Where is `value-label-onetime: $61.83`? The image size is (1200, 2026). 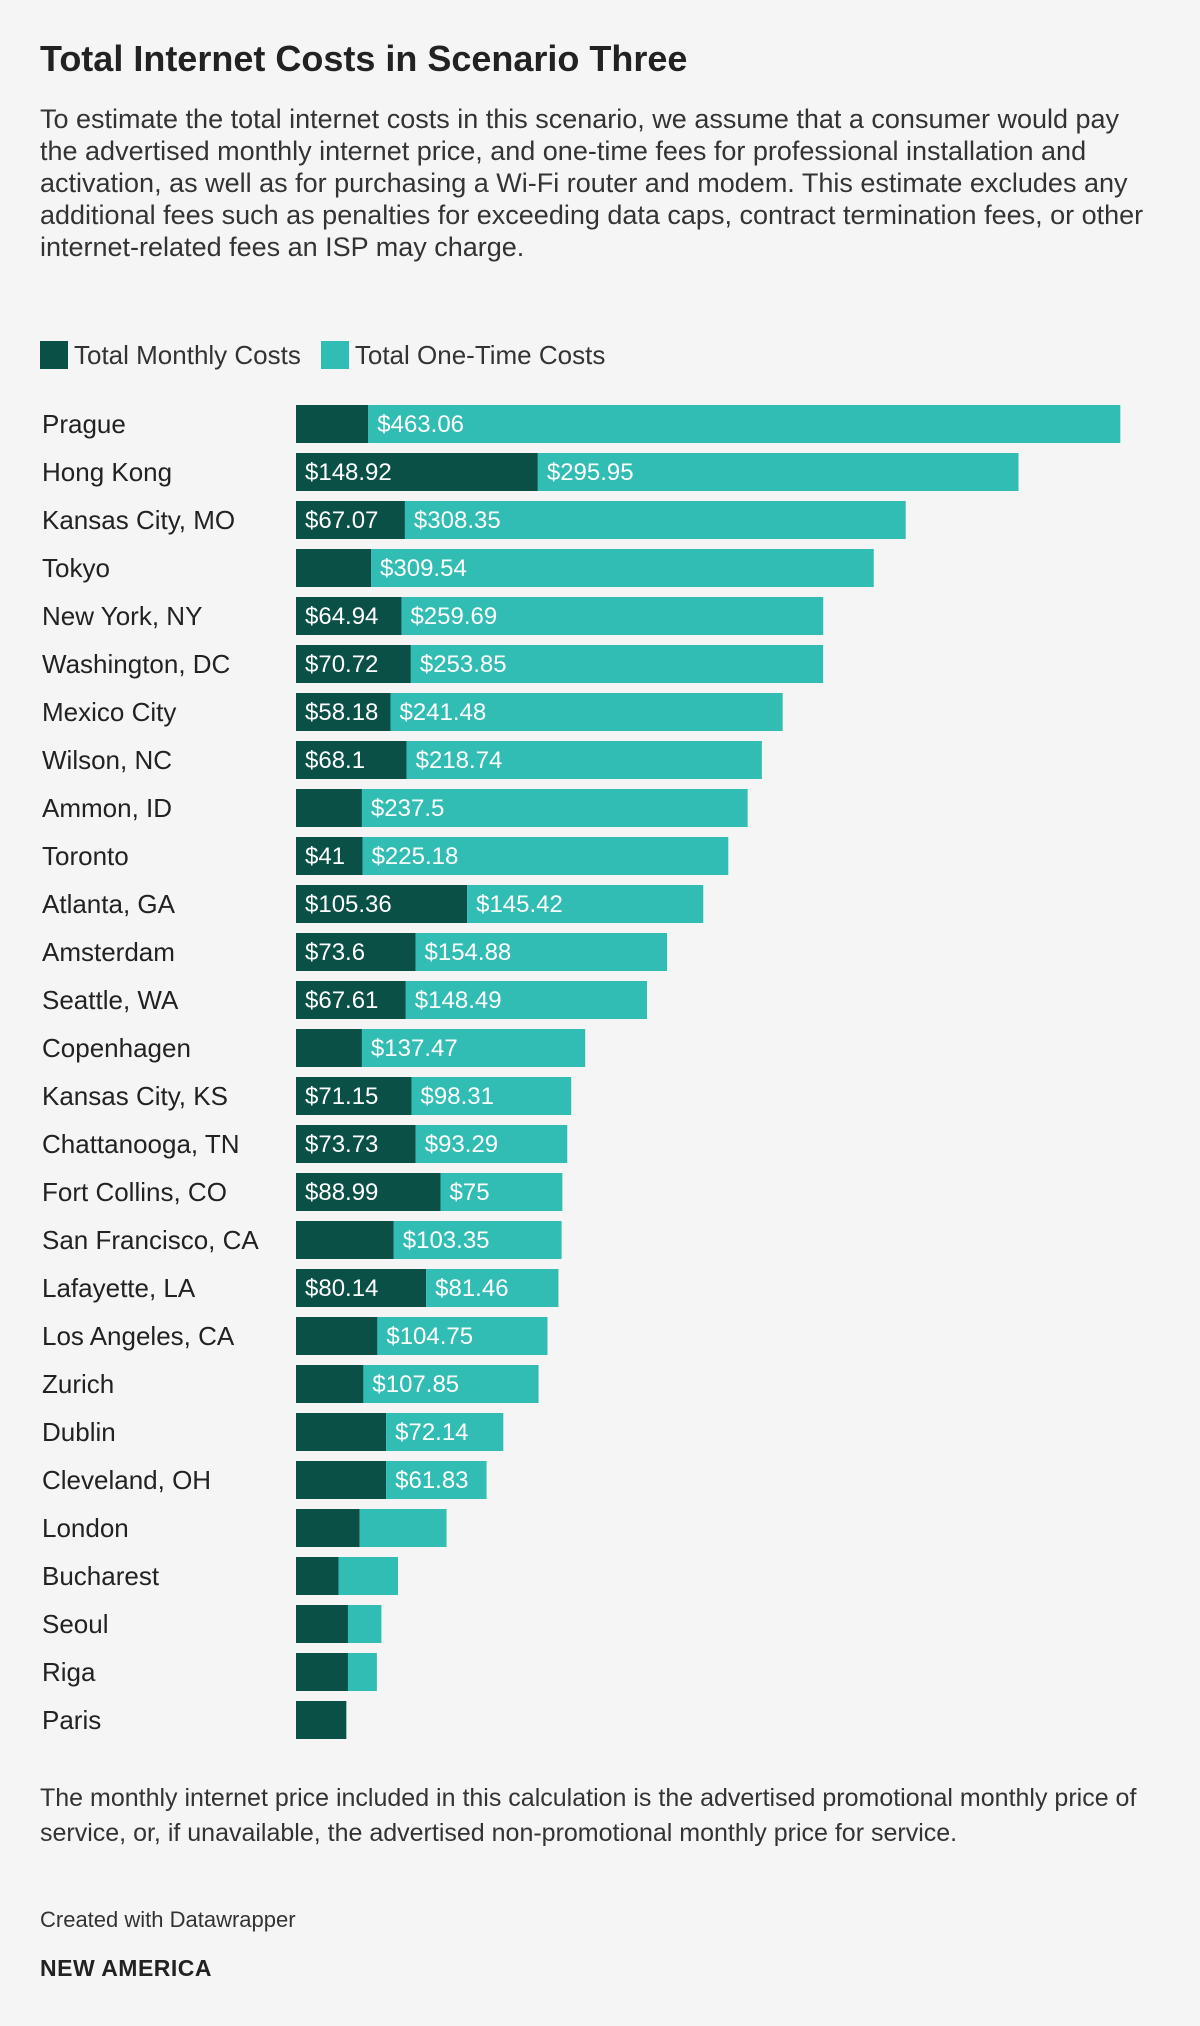
value-label-onetime: $61.83 is located at coordinates (431, 1480).